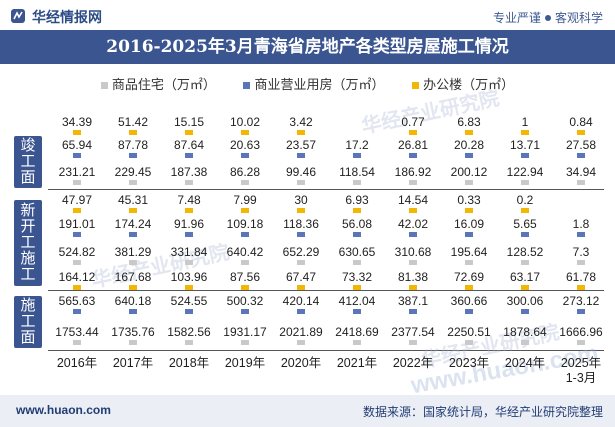  Describe the element at coordinates (581, 332) in the screenshot. I see `data-label: 1666.96` at that location.